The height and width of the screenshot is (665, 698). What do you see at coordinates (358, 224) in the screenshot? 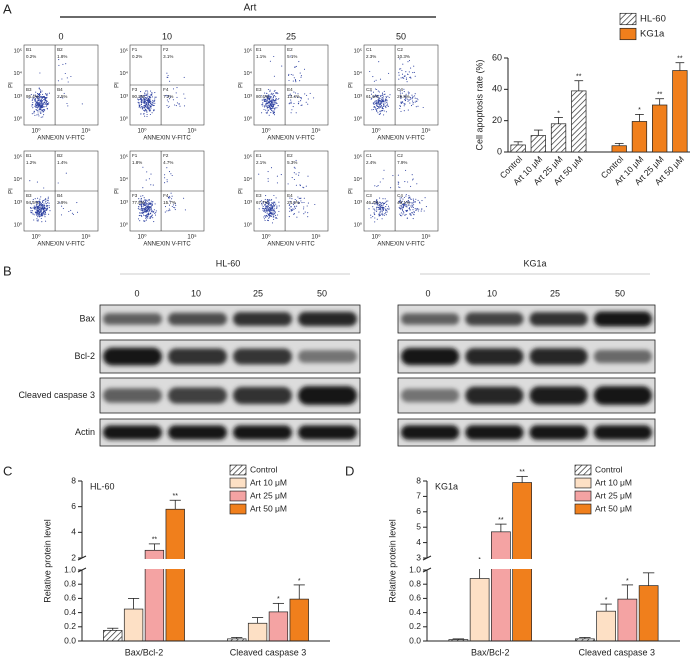
I see `y-tick-label: 10⁰` at bounding box center [358, 224].